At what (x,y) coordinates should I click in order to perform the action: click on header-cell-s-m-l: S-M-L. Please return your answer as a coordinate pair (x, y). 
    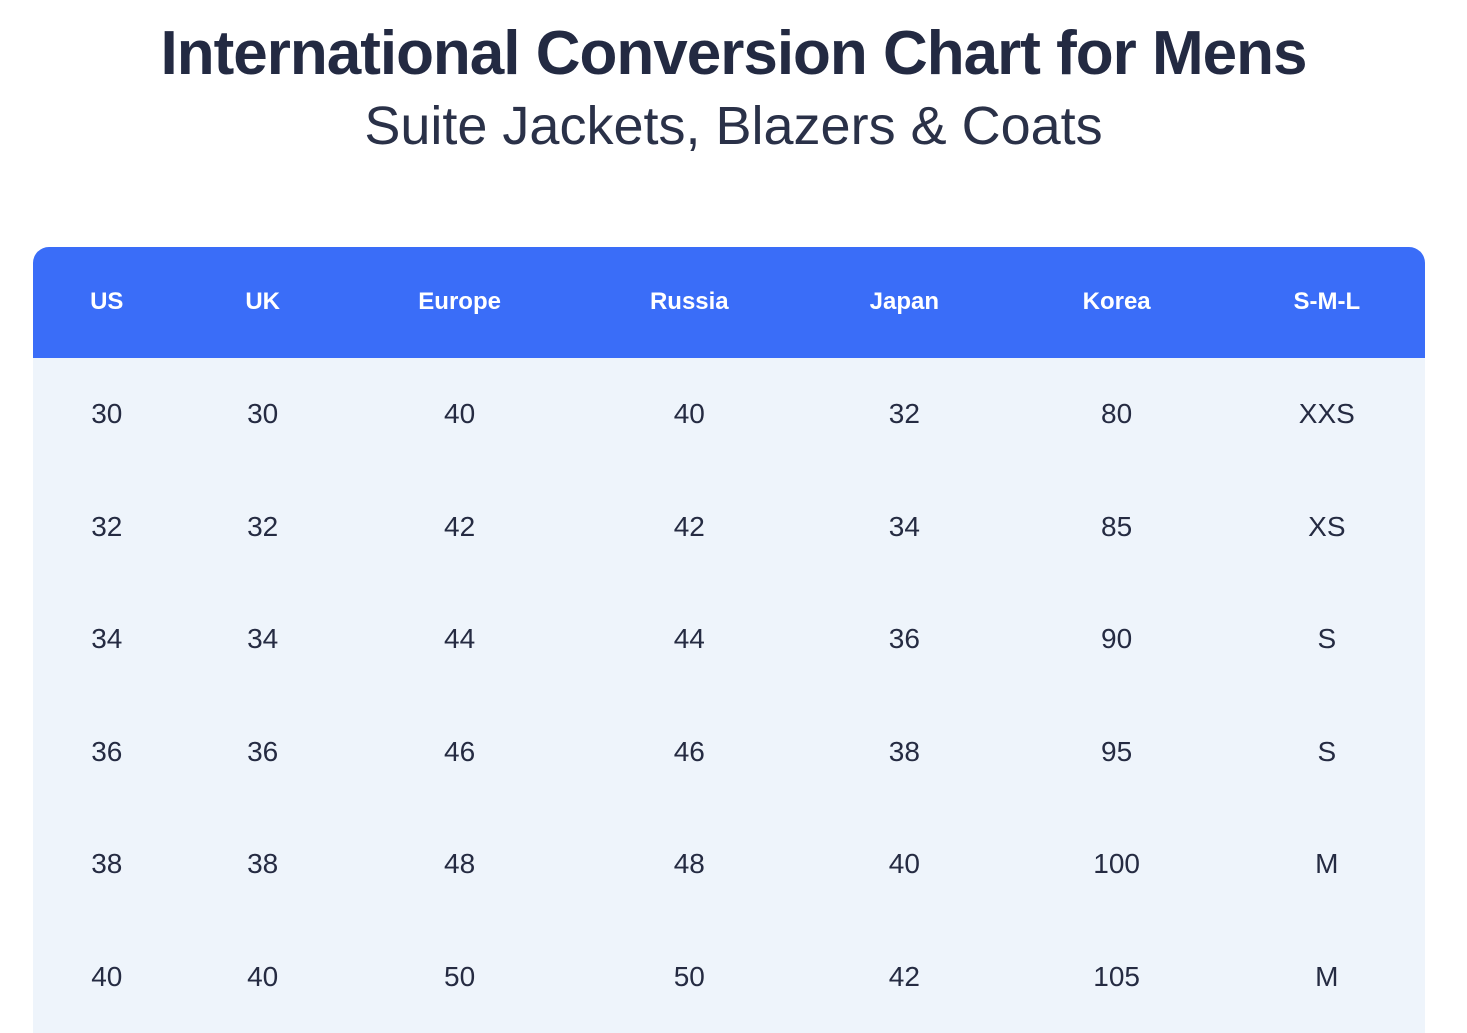
    Looking at the image, I should click on (1327, 302).